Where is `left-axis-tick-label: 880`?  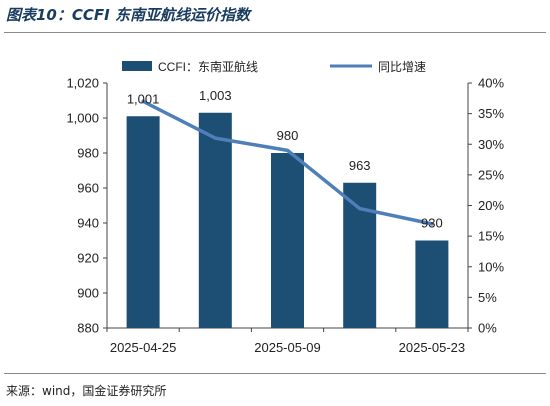
left-axis-tick-label: 880 is located at coordinates (88, 328).